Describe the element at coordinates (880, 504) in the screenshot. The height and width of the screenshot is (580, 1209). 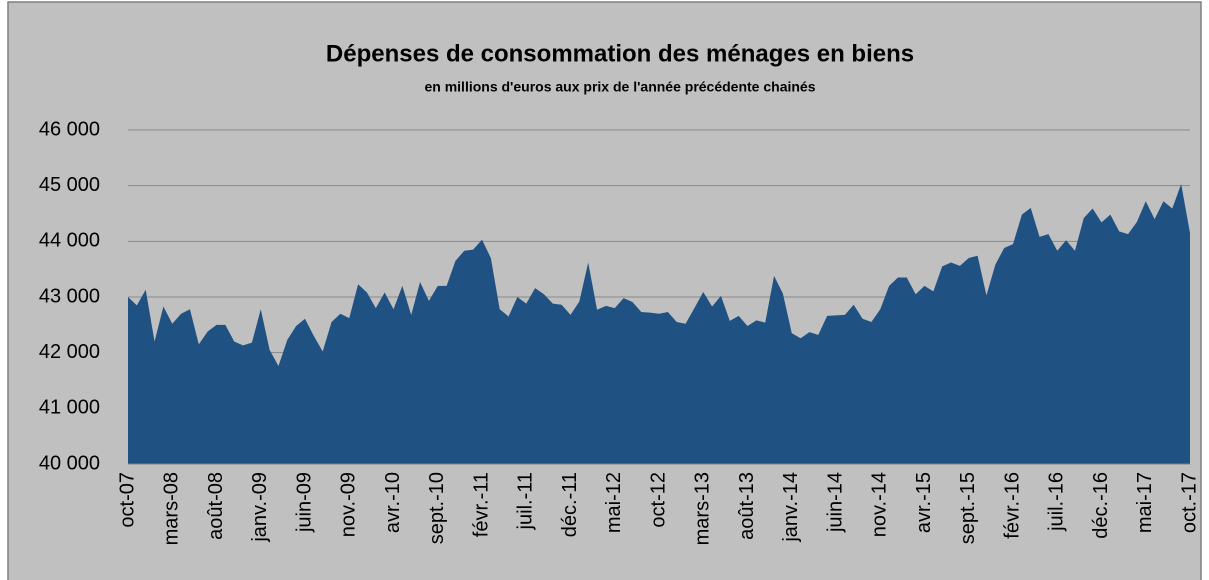
I see `x-tick-label: nov.-14` at that location.